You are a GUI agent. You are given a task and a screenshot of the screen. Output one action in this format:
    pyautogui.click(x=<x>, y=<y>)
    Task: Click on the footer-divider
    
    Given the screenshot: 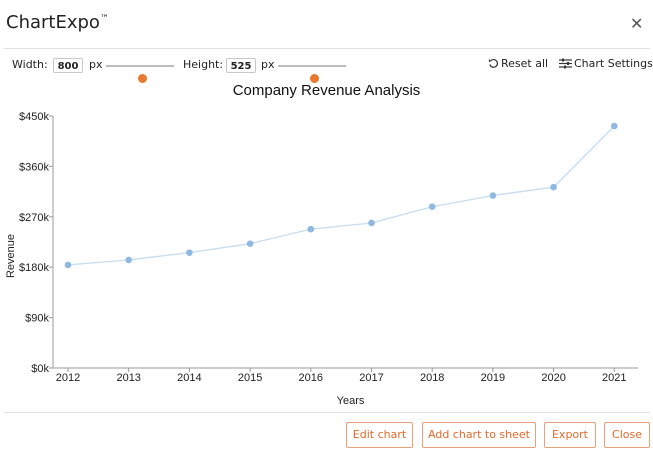 What is the action you would take?
    pyautogui.click(x=327, y=412)
    